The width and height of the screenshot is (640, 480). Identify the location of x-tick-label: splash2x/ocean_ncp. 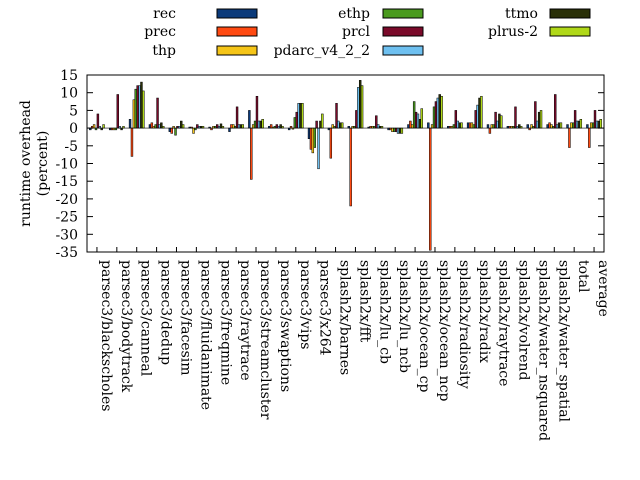
(444, 330).